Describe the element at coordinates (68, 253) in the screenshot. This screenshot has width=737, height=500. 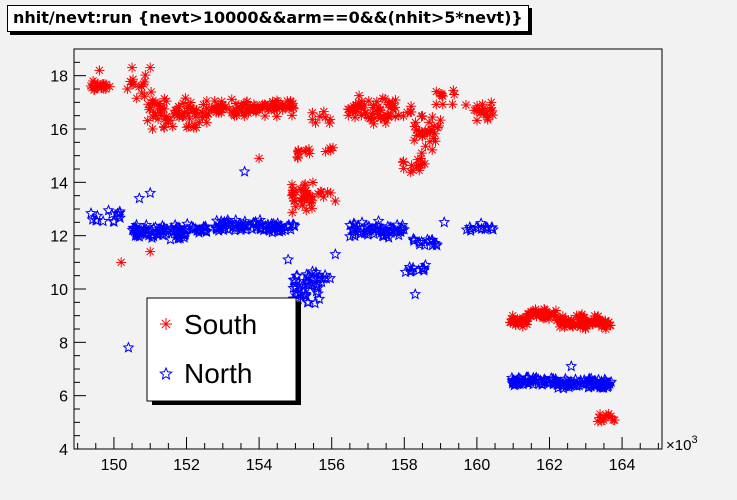
I see `y-axis: 4 6 8 10 12 14 16 18` at that location.